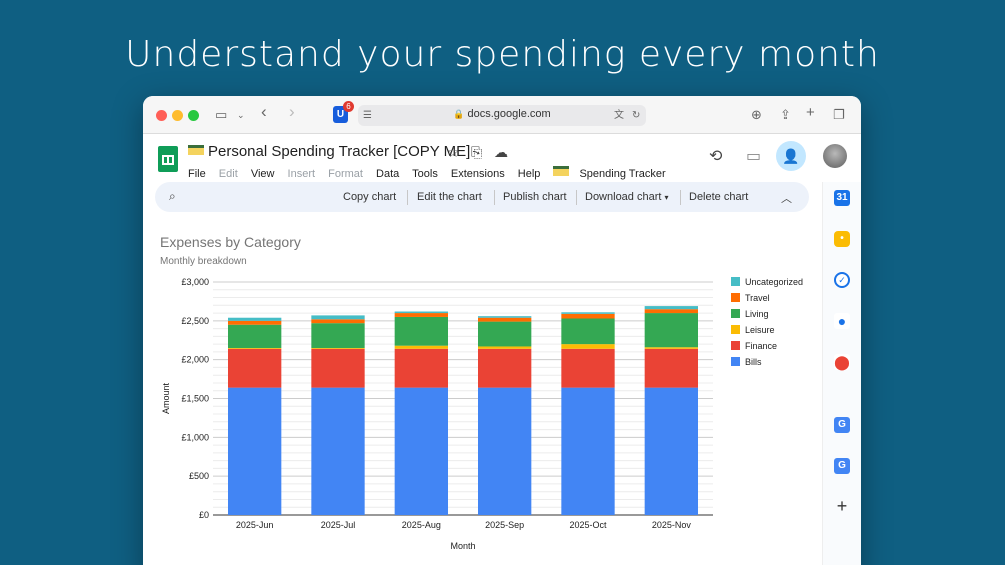 This screenshot has height=565, width=1005. Describe the element at coordinates (203, 261) in the screenshot. I see `chart-subtitle: Monthly breakdown` at that location.